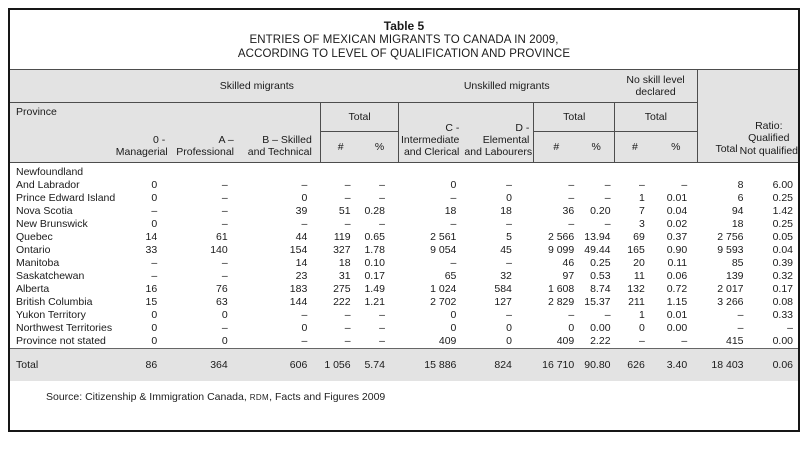 The height and width of the screenshot is (452, 808). What do you see at coordinates (676, 364) in the screenshot?
I see `value-cell: 3.40` at bounding box center [676, 364].